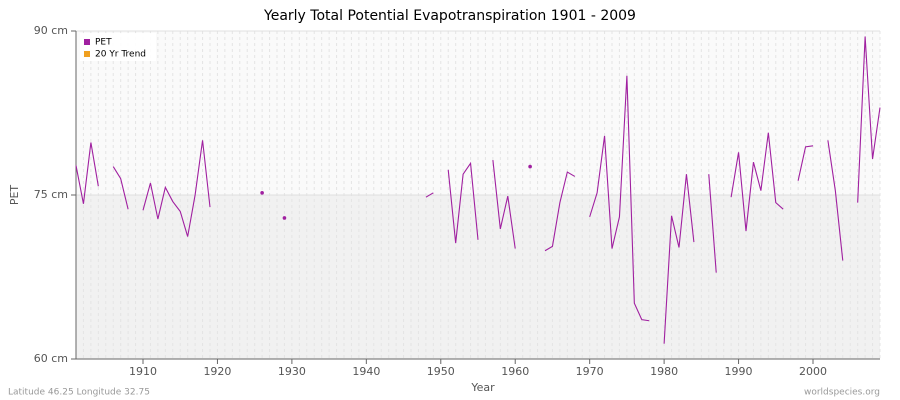 Image resolution: width=900 pixels, height=400 pixels. I want to click on legend-label: 20 Yr Trend, so click(120, 55).